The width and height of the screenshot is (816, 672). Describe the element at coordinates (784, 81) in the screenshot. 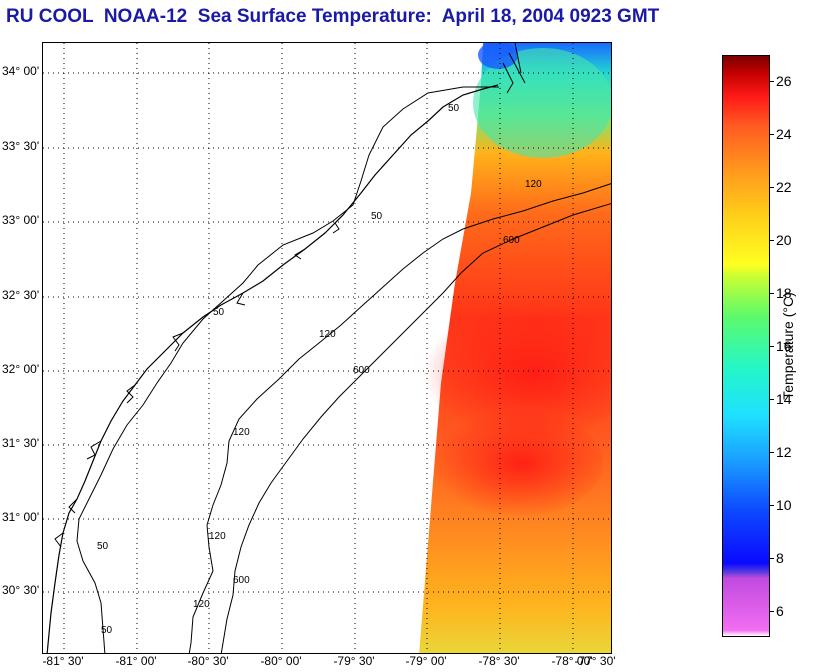

I see `colorbar-tick-label: 26` at that location.